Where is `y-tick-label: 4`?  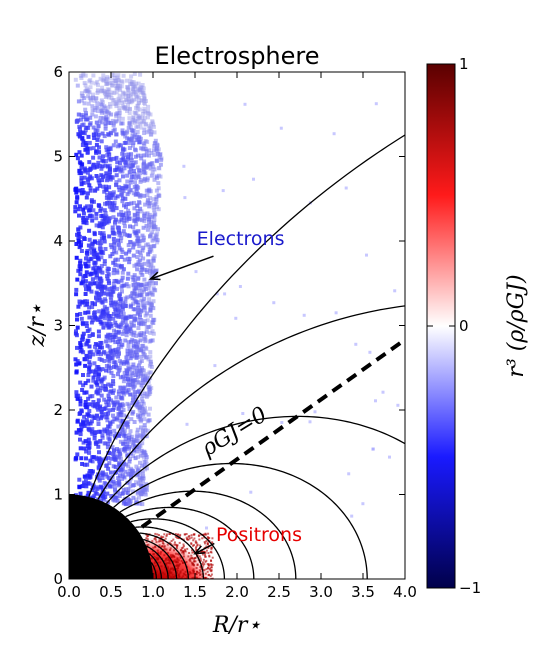
y-tick-label: 4 is located at coordinates (58, 241).